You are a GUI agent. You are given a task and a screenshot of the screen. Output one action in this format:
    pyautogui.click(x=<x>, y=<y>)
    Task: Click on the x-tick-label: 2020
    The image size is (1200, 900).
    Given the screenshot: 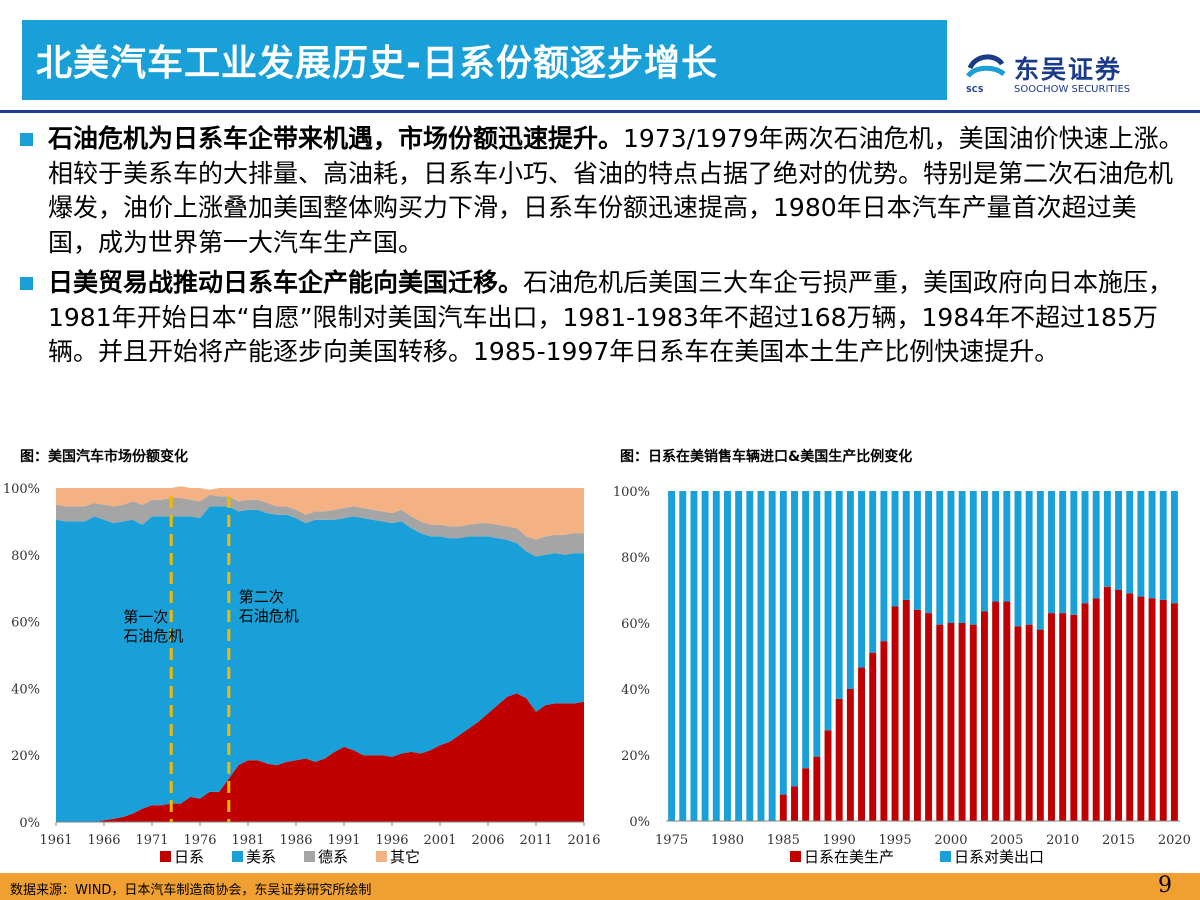 What is the action you would take?
    pyautogui.click(x=1174, y=840)
    